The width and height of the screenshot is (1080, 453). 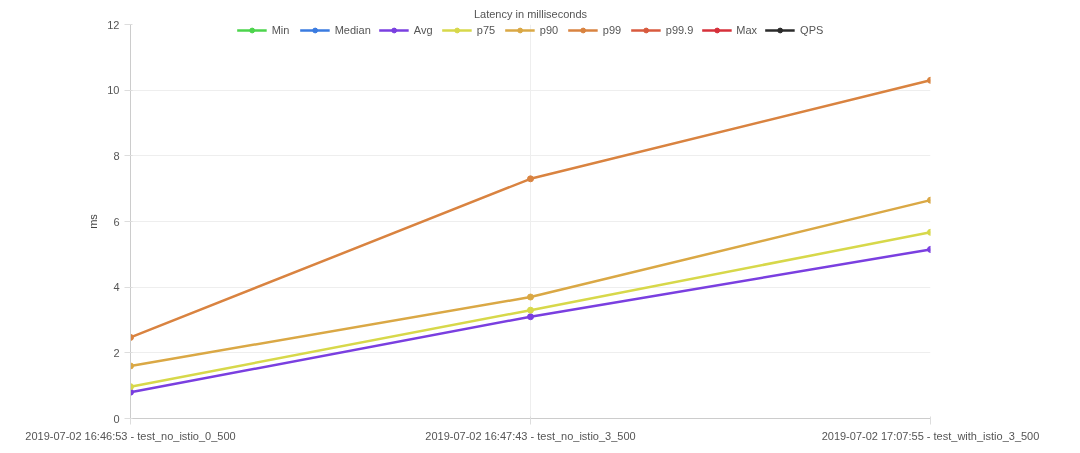 I want to click on legend-label: Median, so click(x=352, y=30).